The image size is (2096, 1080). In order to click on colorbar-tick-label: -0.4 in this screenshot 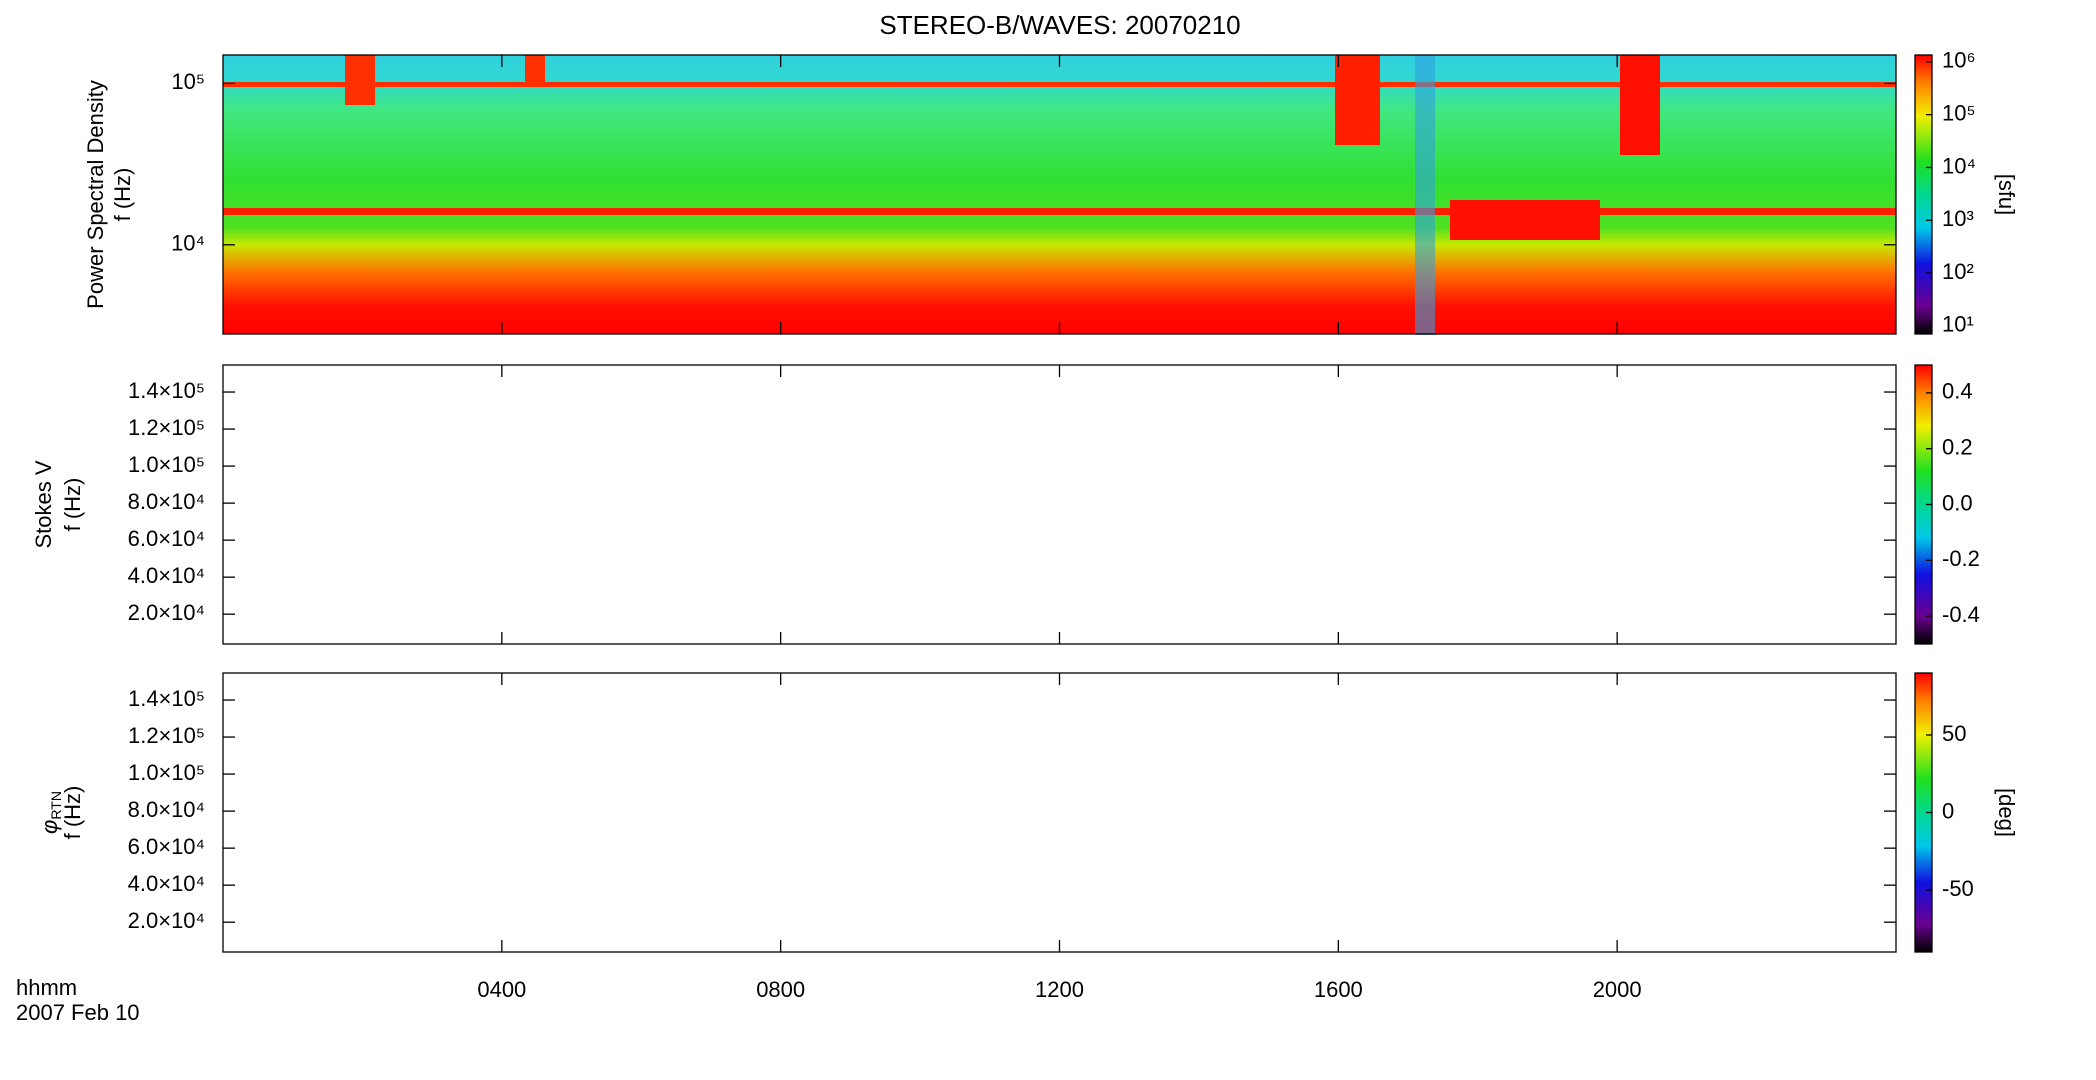, I will do `click(1961, 614)`.